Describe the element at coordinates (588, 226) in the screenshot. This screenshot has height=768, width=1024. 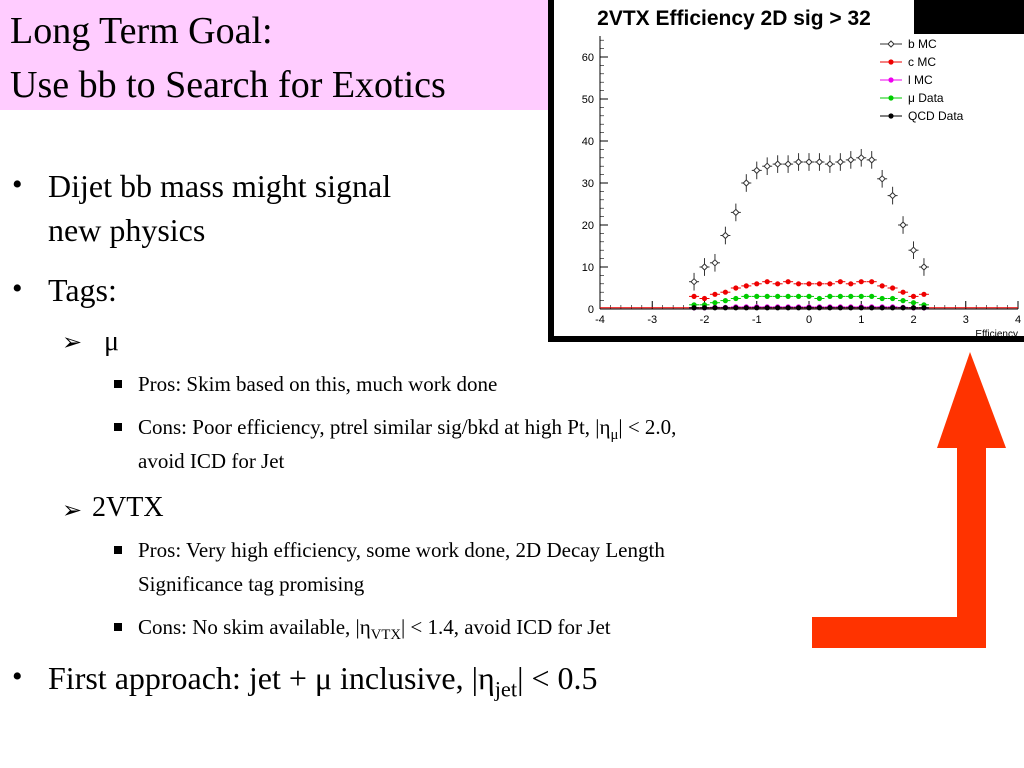
I see `y-tick-label: 20` at that location.